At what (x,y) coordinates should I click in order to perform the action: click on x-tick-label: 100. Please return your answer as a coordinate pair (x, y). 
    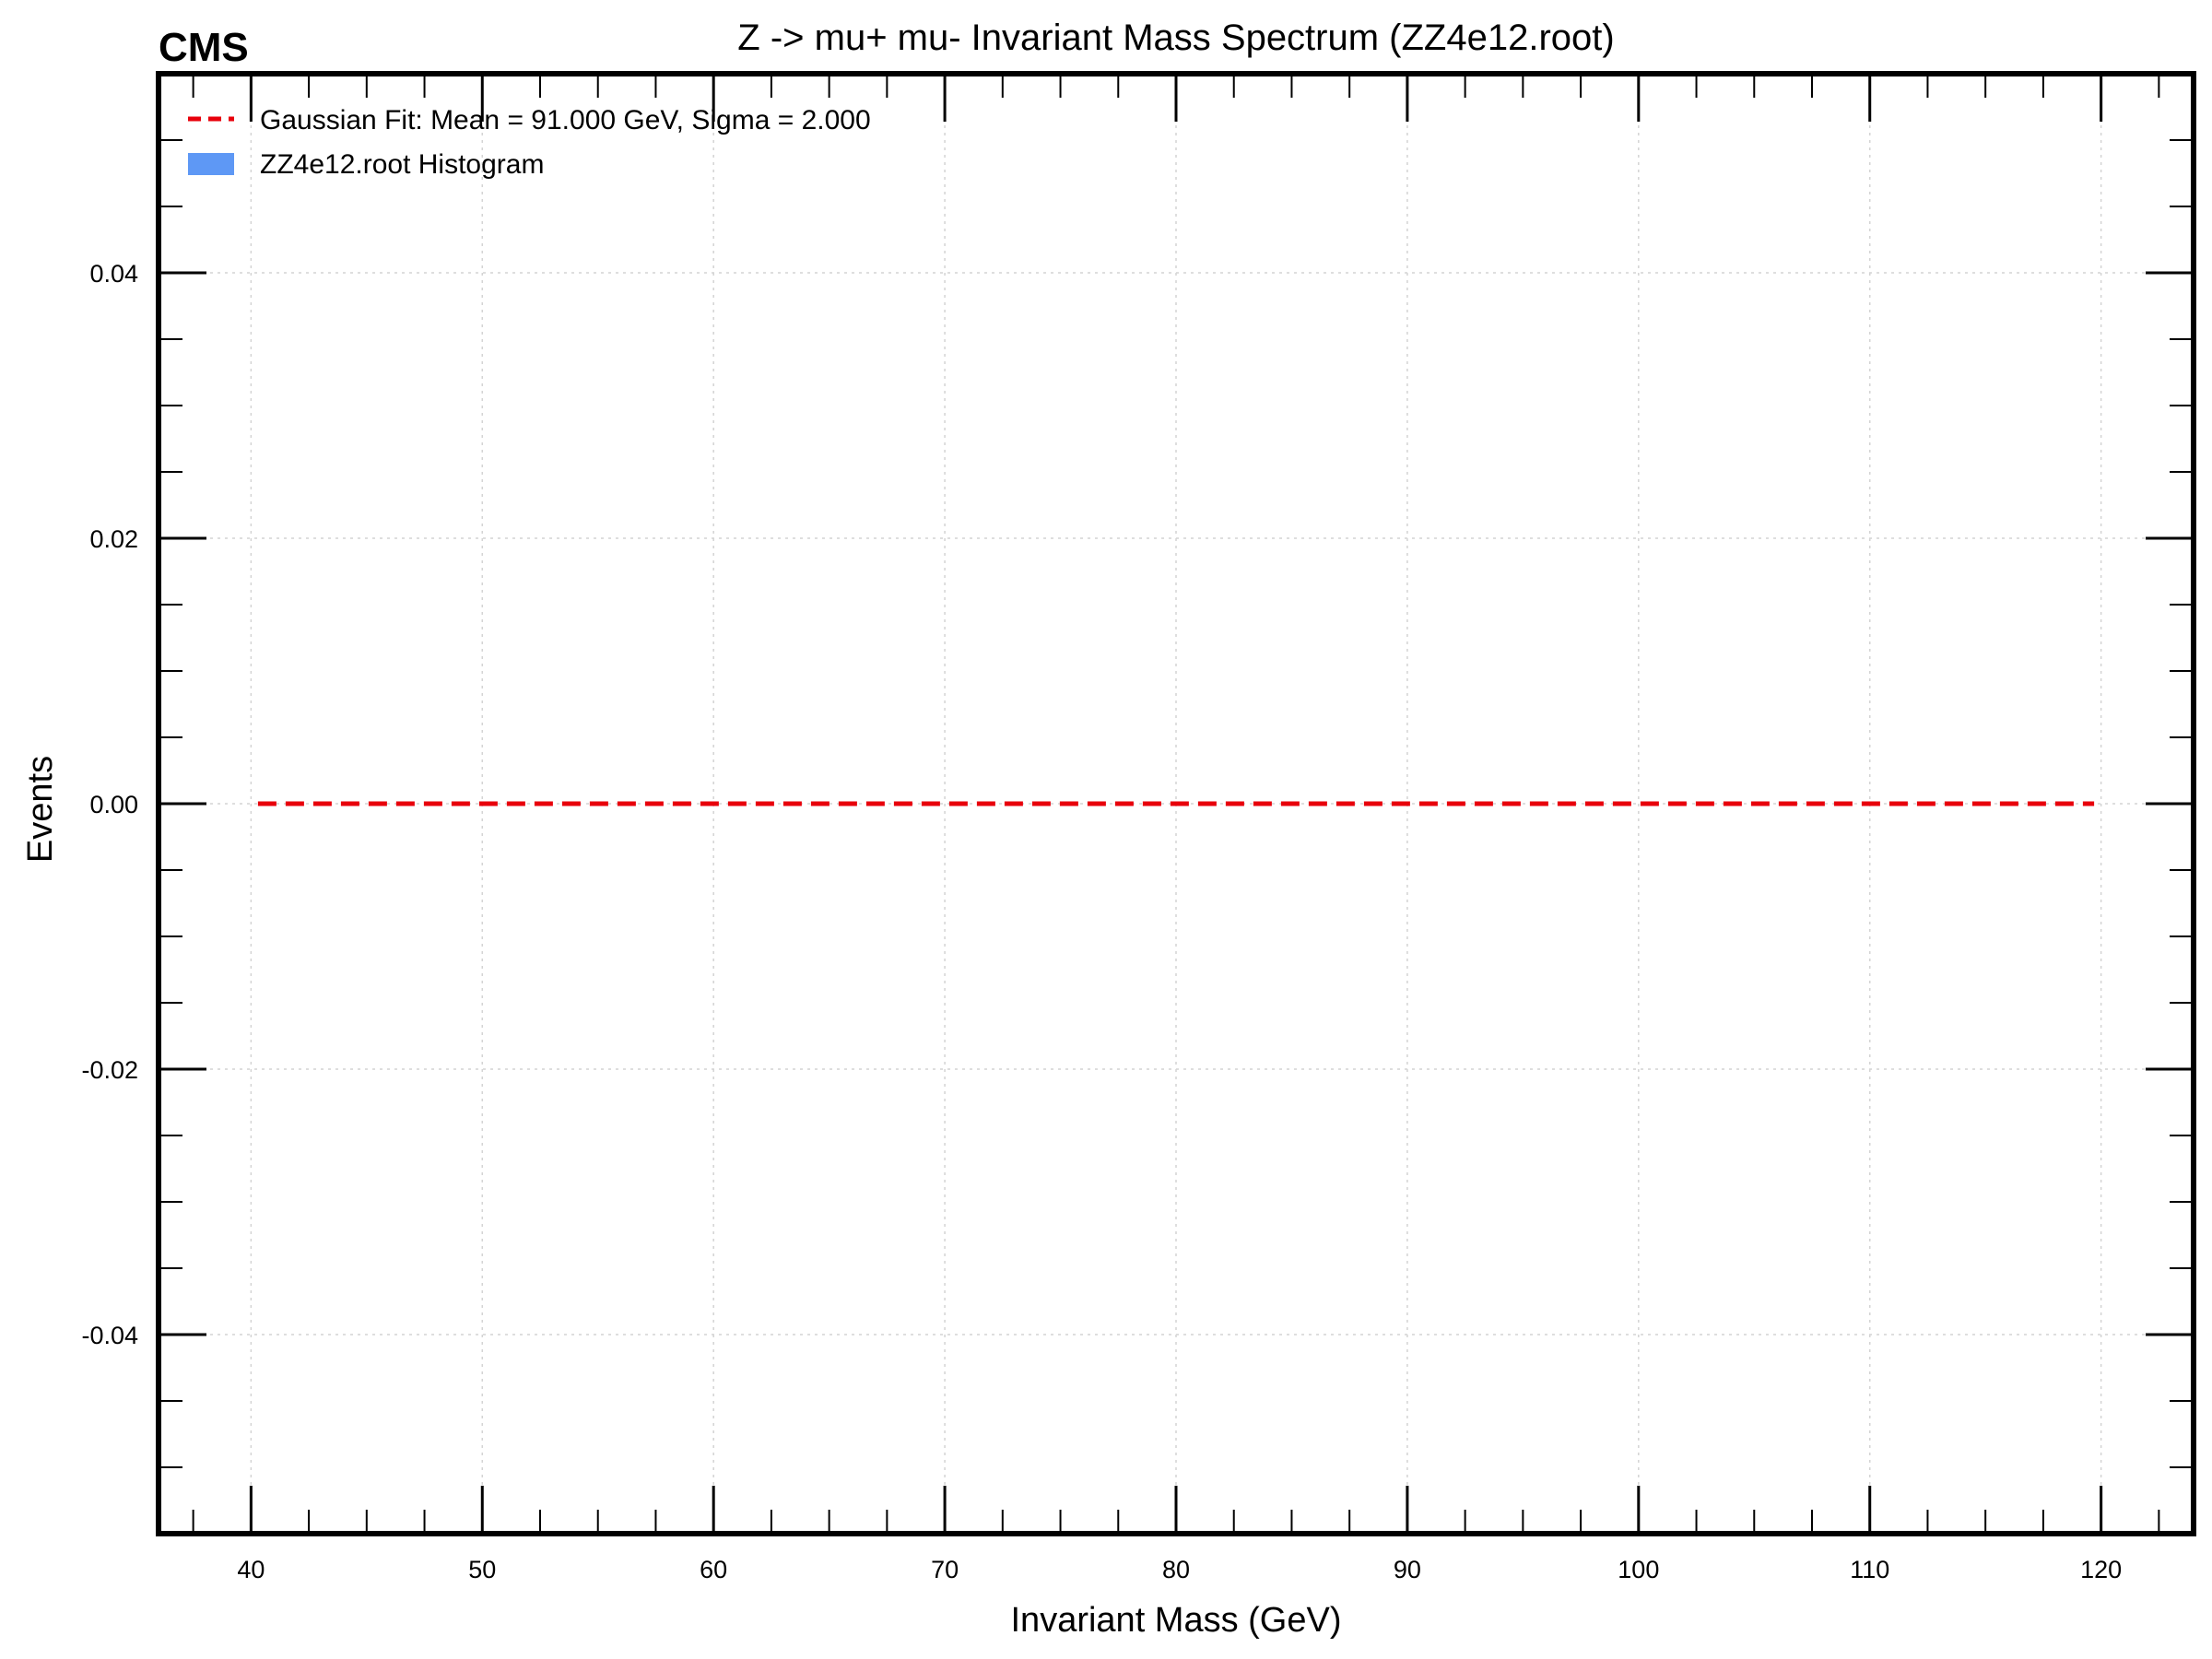
    Looking at the image, I should click on (1638, 1569).